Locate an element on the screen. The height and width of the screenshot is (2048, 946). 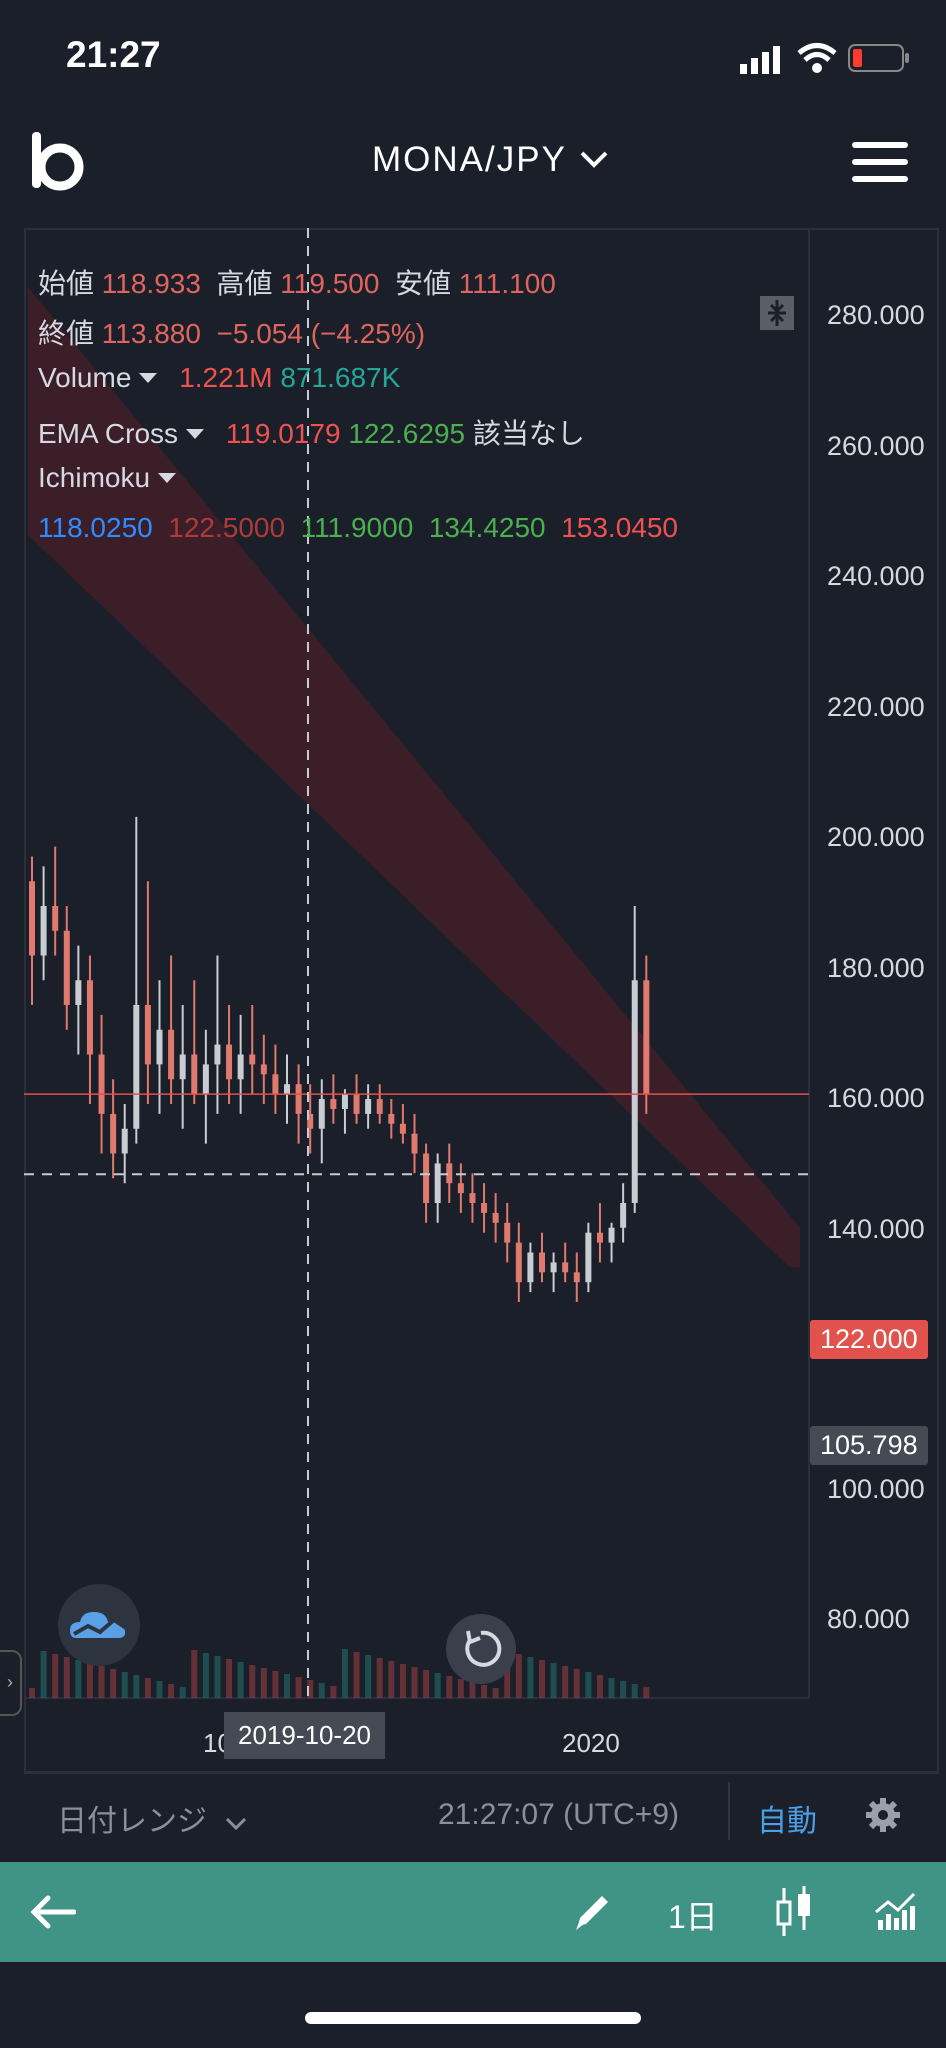
date-range-label: 日付レンジ is located at coordinates (132, 1821).